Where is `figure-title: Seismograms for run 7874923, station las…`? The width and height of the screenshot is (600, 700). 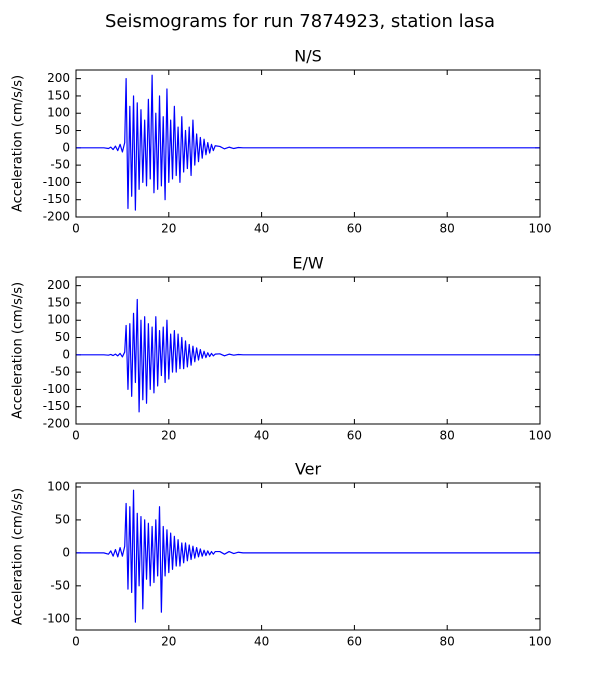
figure-title: Seismograms for run 7874923, station las… is located at coordinates (300, 21).